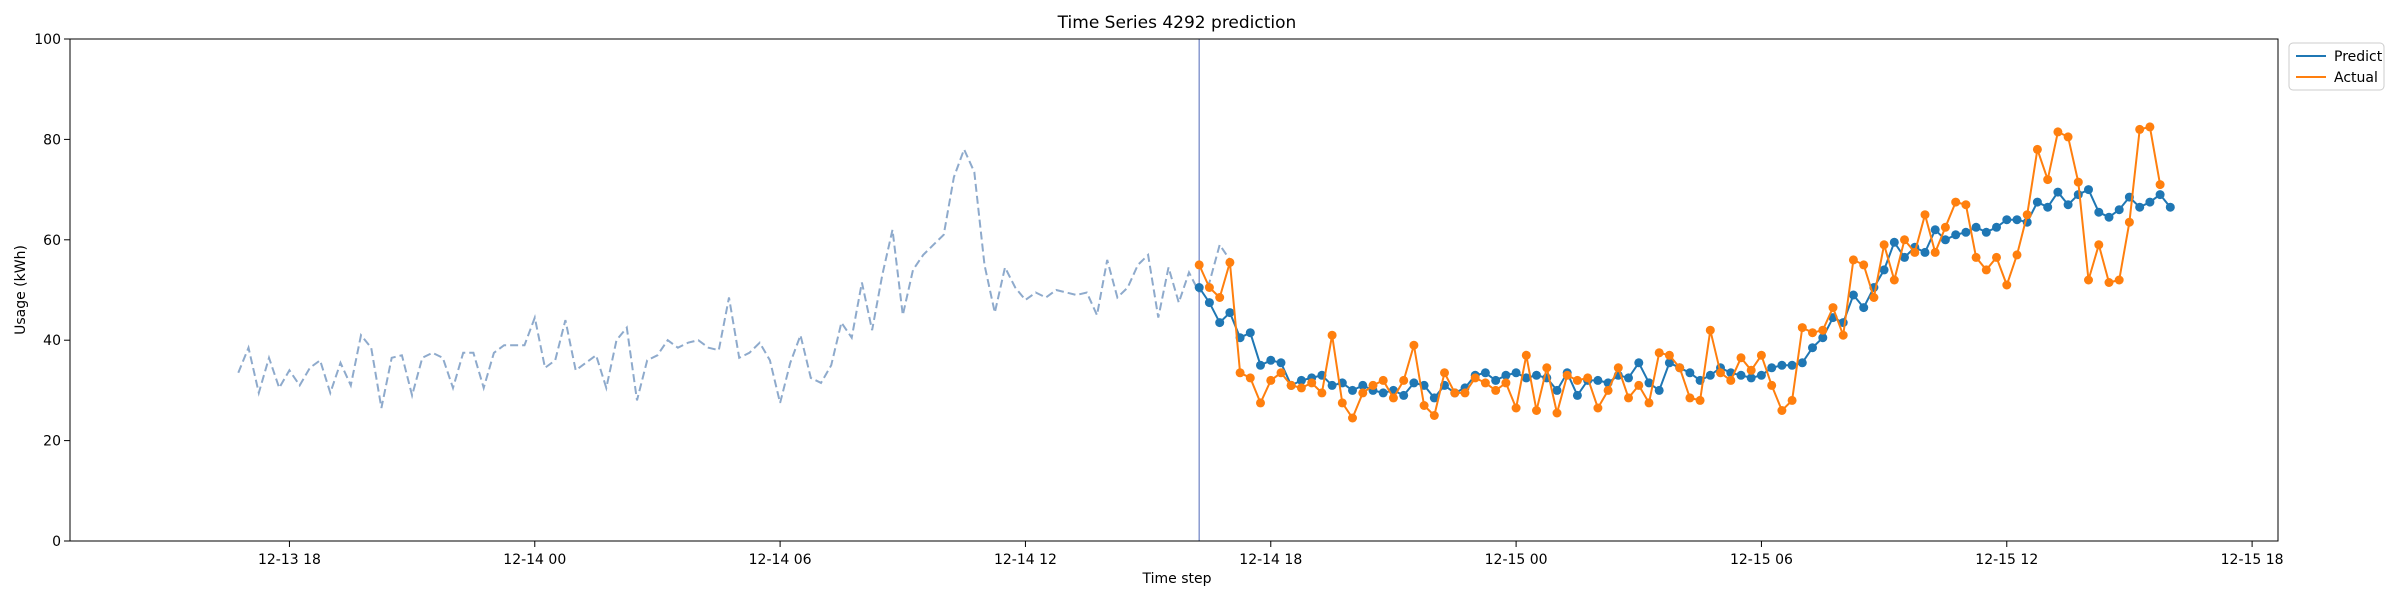  Describe the element at coordinates (1177, 579) in the screenshot. I see `x-axis-title: Time step` at that location.